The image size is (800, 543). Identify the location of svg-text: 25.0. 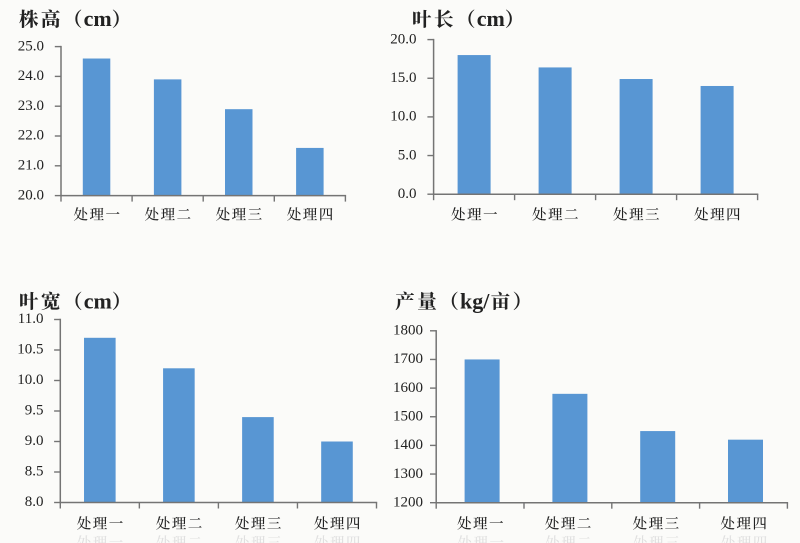
(31, 46).